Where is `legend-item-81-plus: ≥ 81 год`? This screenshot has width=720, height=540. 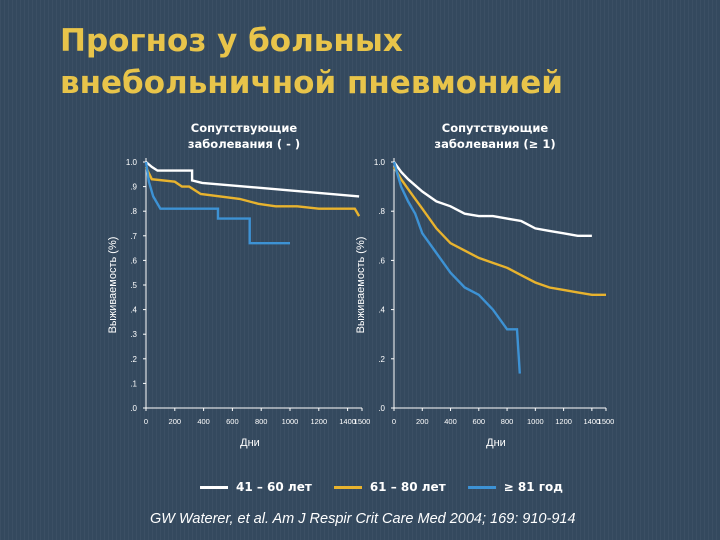
legend-item-81-plus: ≥ 81 год is located at coordinates (515, 487).